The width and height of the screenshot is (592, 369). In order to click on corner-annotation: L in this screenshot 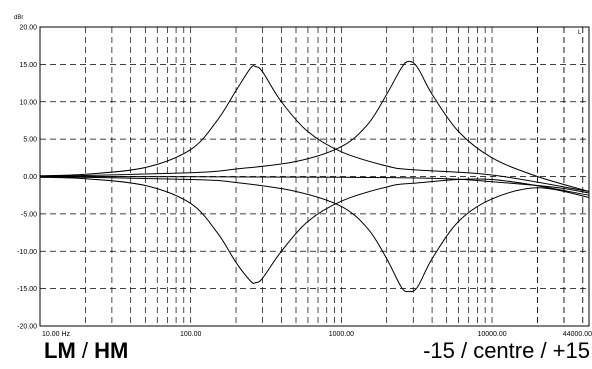, I will do `click(580, 33)`.